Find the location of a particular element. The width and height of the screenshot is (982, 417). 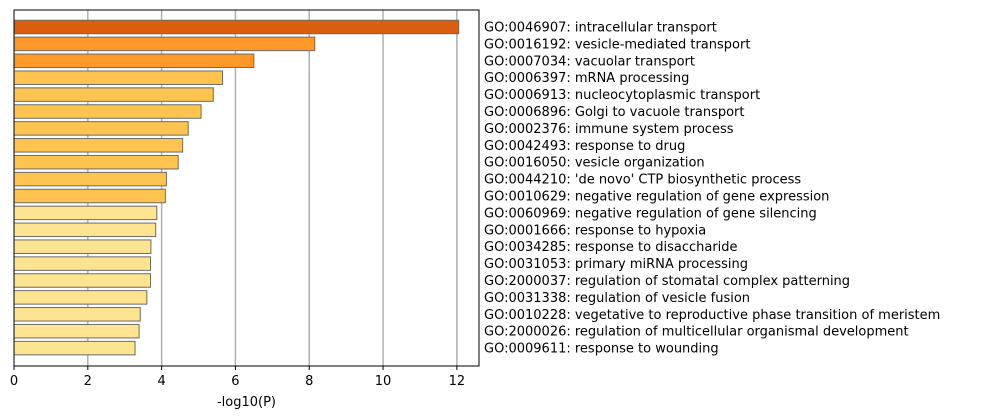

x-tick-label: 12 is located at coordinates (457, 381).